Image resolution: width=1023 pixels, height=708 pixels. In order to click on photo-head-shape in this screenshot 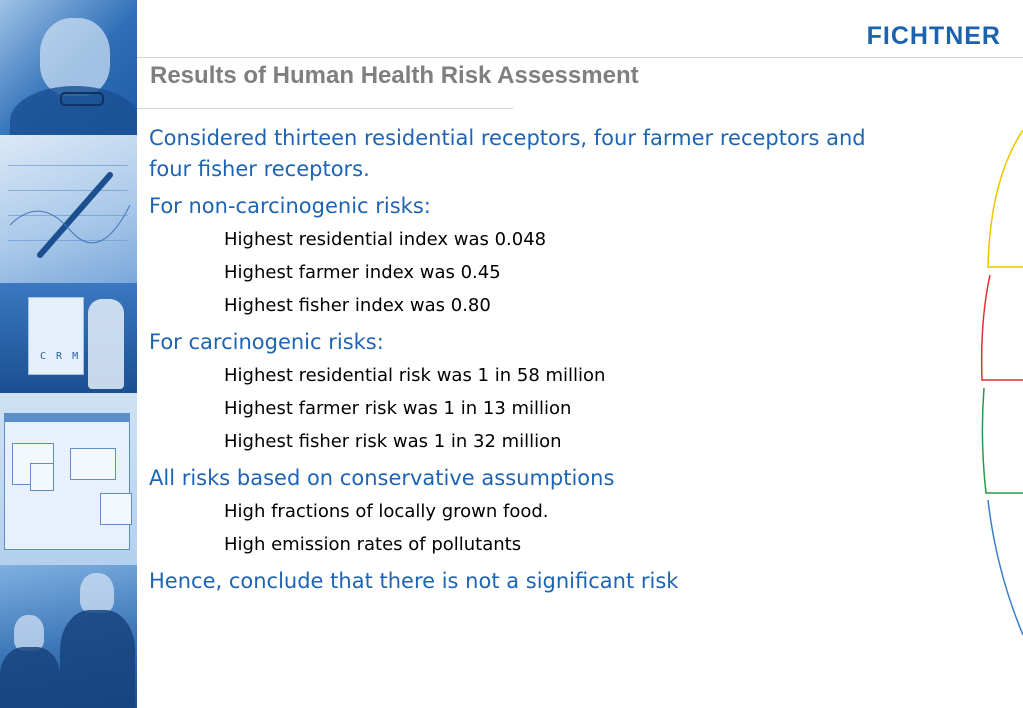, I will do `click(75, 57)`.